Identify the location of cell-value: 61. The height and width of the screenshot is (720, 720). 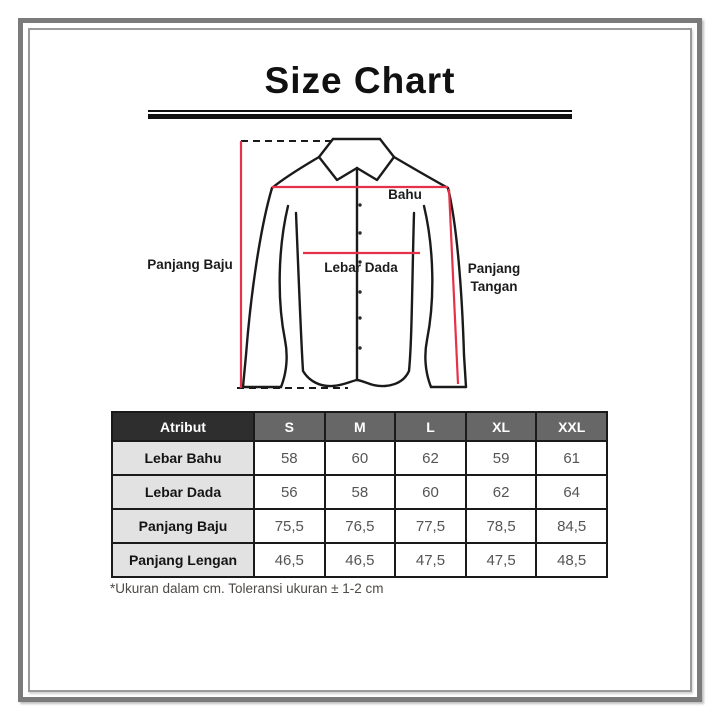
(571, 458).